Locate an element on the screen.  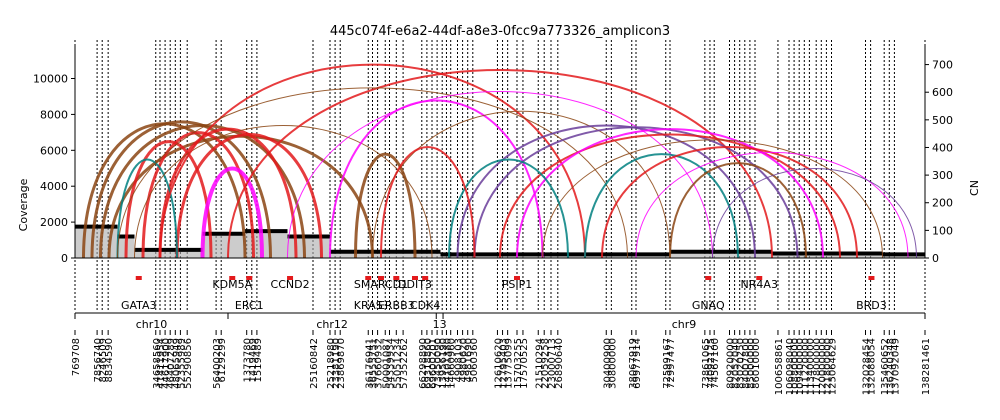
position-tick-label: 48065949 is located at coordinates (176, 363).